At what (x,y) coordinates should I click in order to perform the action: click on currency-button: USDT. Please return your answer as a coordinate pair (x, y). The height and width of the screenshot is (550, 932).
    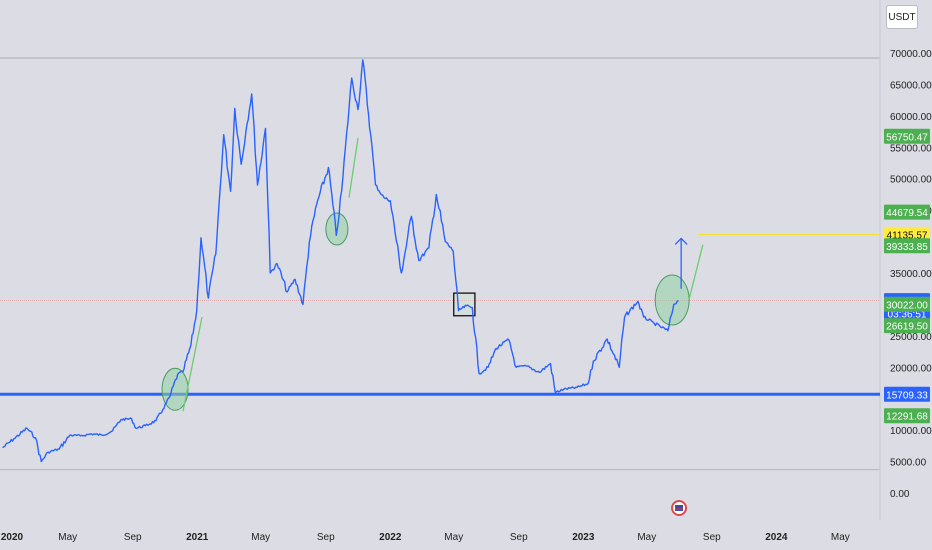
    Looking at the image, I should click on (902, 17).